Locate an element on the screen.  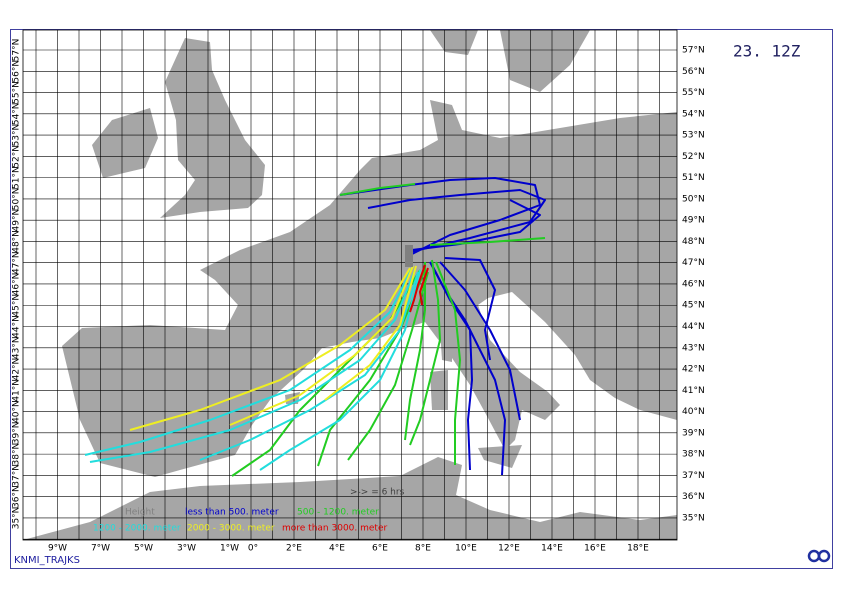
latitude-label-left: 45°N is located at coordinates (17, 305).